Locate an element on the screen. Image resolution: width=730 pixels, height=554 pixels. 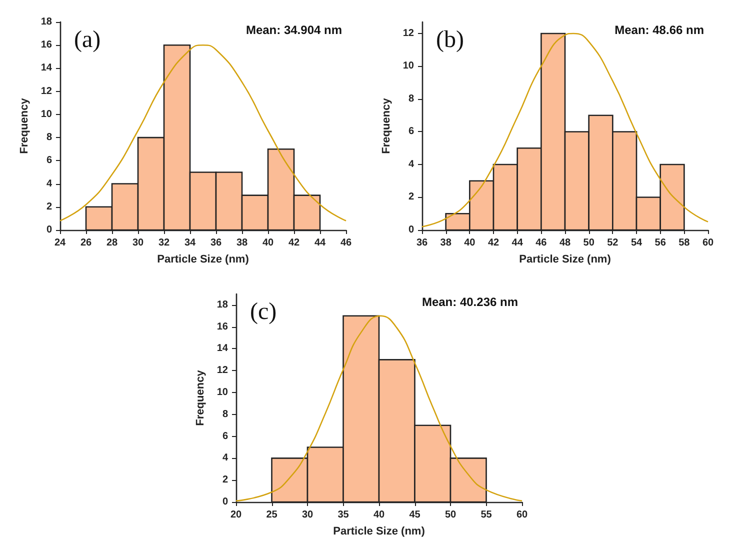
annotation: Mean: 48.66 nm is located at coordinates (659, 30).